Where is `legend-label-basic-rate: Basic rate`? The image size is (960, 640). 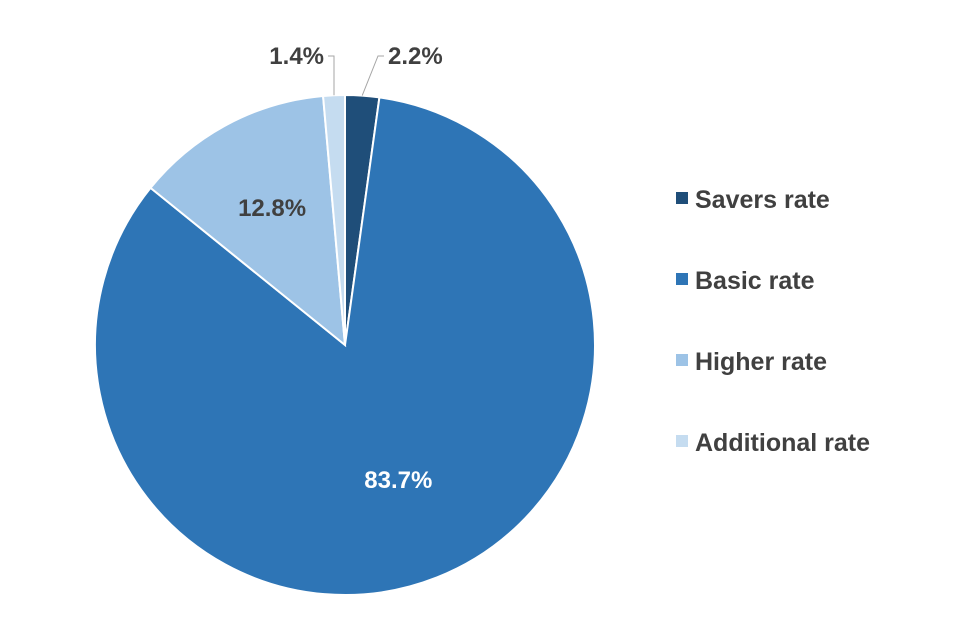 legend-label-basic-rate: Basic rate is located at coordinates (755, 281).